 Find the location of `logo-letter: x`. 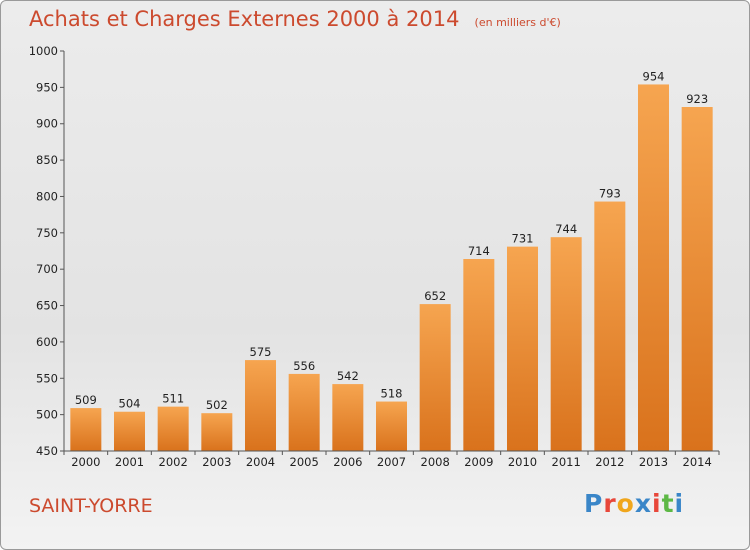

logo-letter: x is located at coordinates (643, 503).